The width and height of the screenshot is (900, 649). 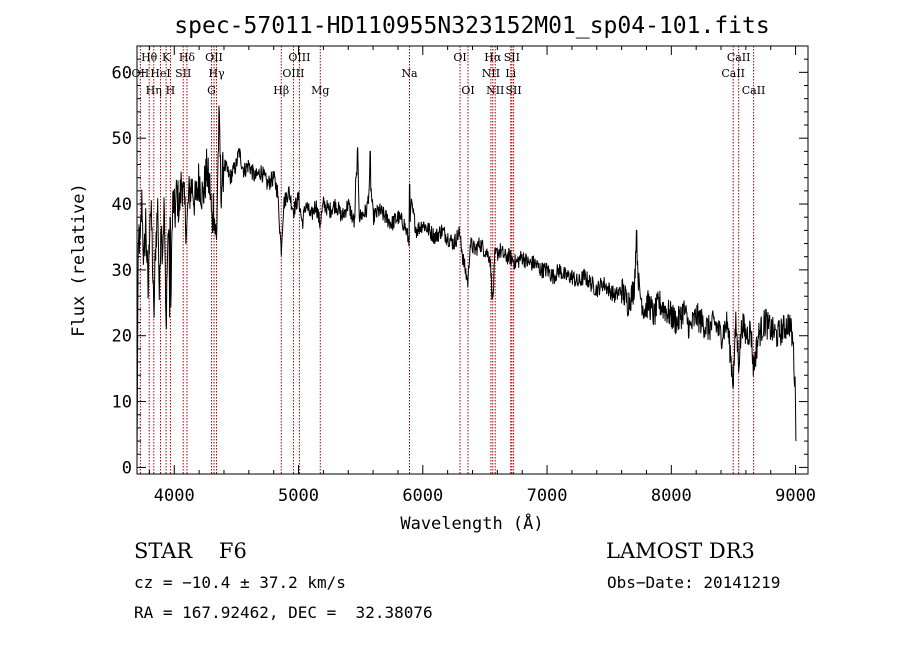 What do you see at coordinates (493, 57) in the screenshot?
I see `spectral-line-label: Hα` at bounding box center [493, 57].